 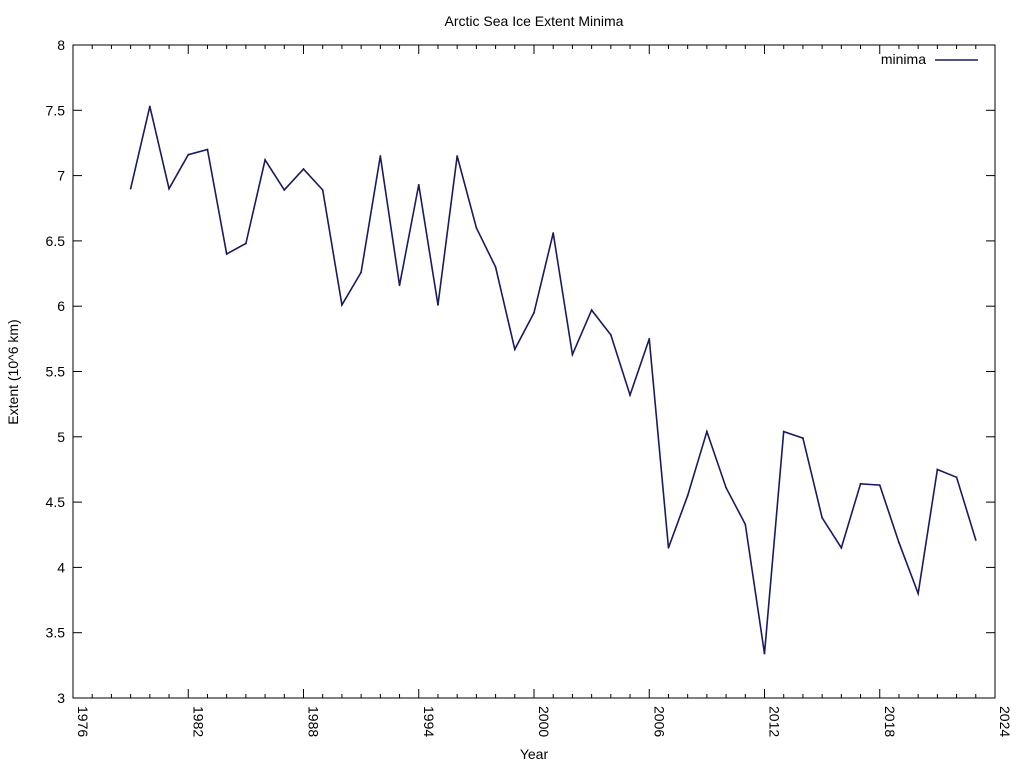 What do you see at coordinates (1005, 721) in the screenshot?
I see `x-tick-label: 2024` at bounding box center [1005, 721].